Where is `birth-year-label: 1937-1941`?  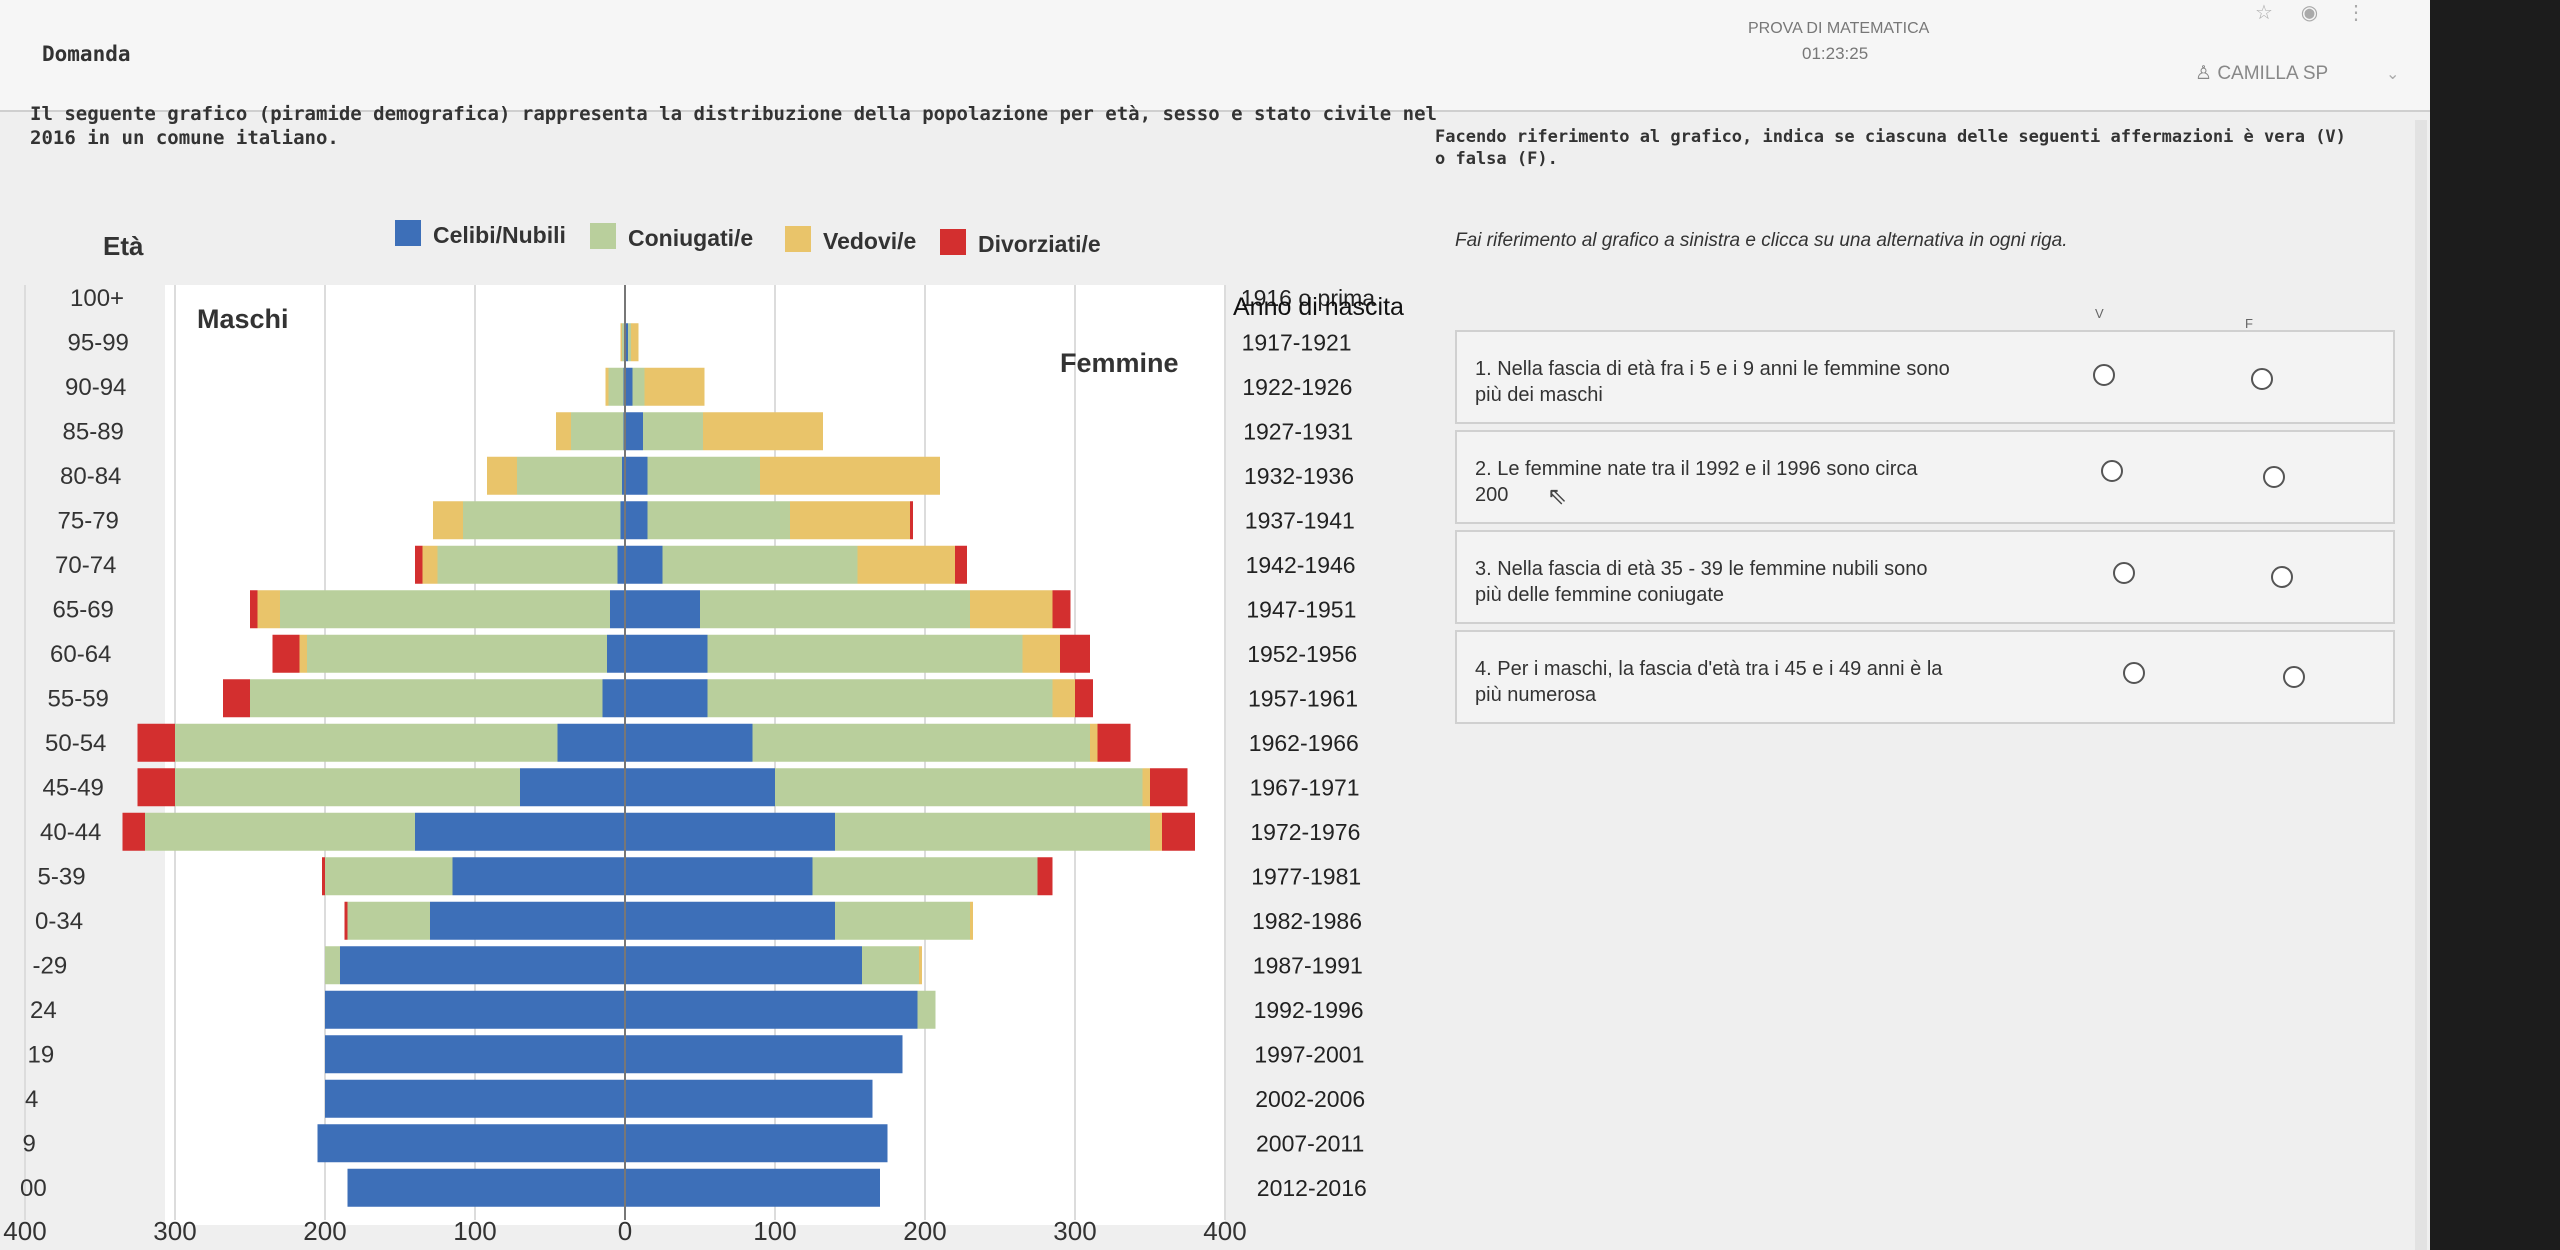
birth-year-label: 1937-1941 is located at coordinates (1300, 520).